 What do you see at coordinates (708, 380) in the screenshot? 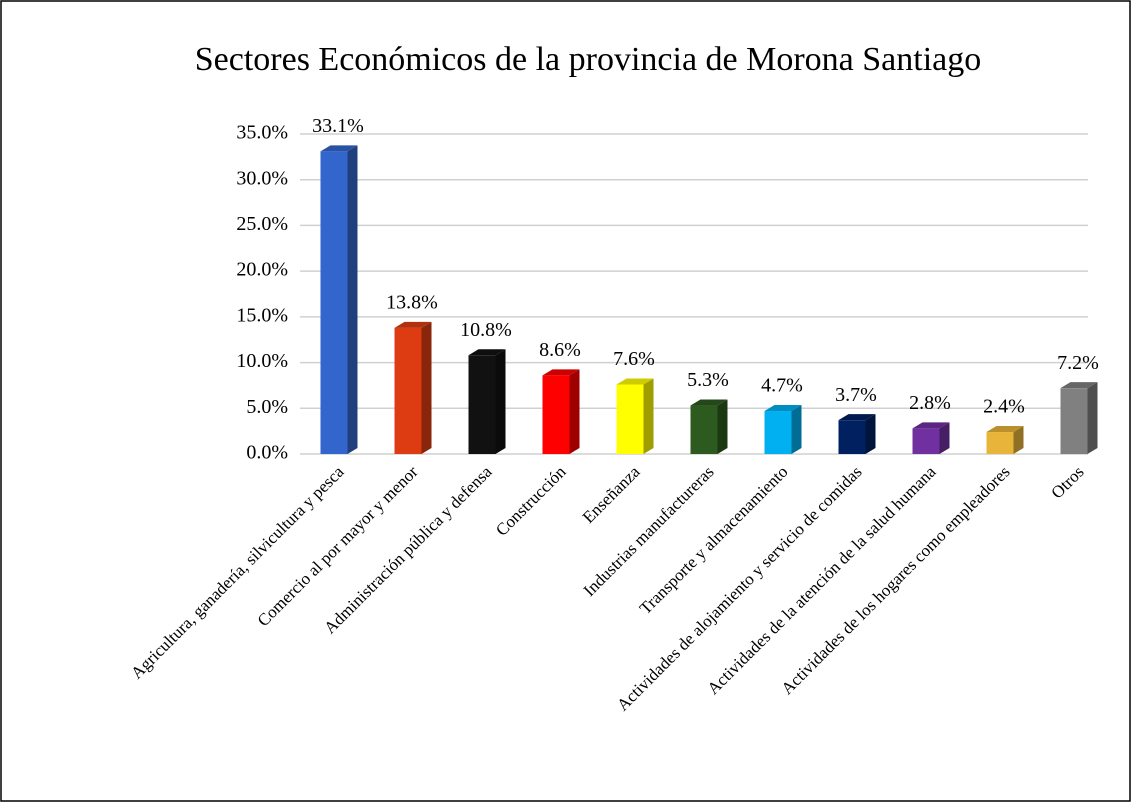
I see `data-label: 5.3%` at bounding box center [708, 380].